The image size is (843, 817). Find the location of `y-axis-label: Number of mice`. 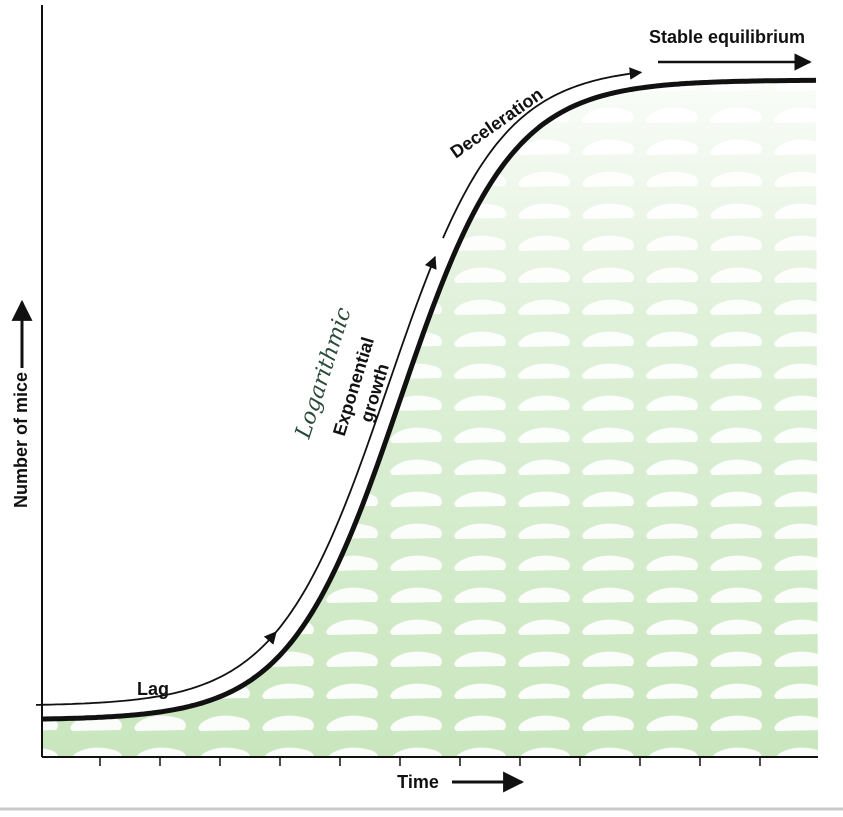

y-axis-label: Number of mice is located at coordinates (21, 440).